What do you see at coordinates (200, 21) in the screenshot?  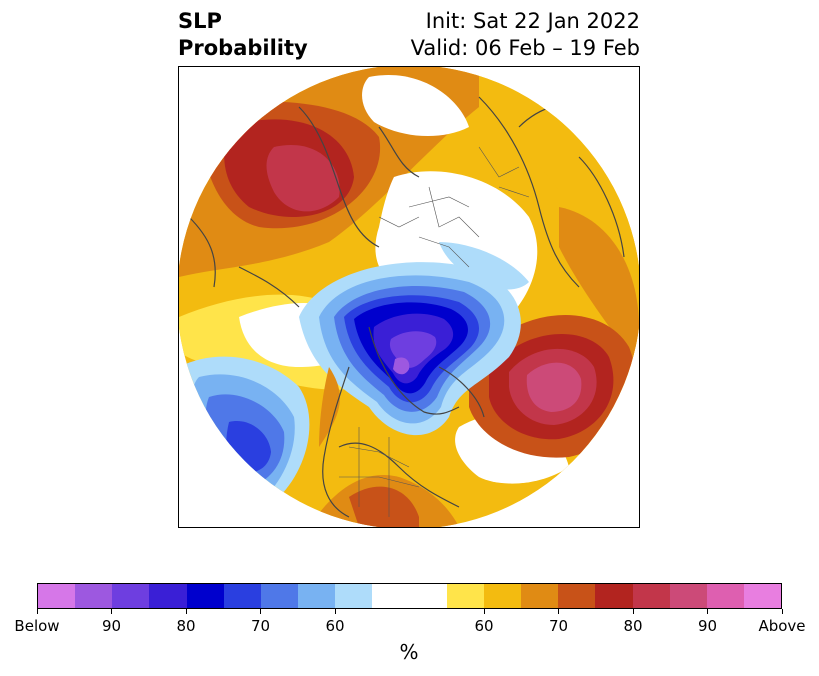 I see `title-variable: SLP` at bounding box center [200, 21].